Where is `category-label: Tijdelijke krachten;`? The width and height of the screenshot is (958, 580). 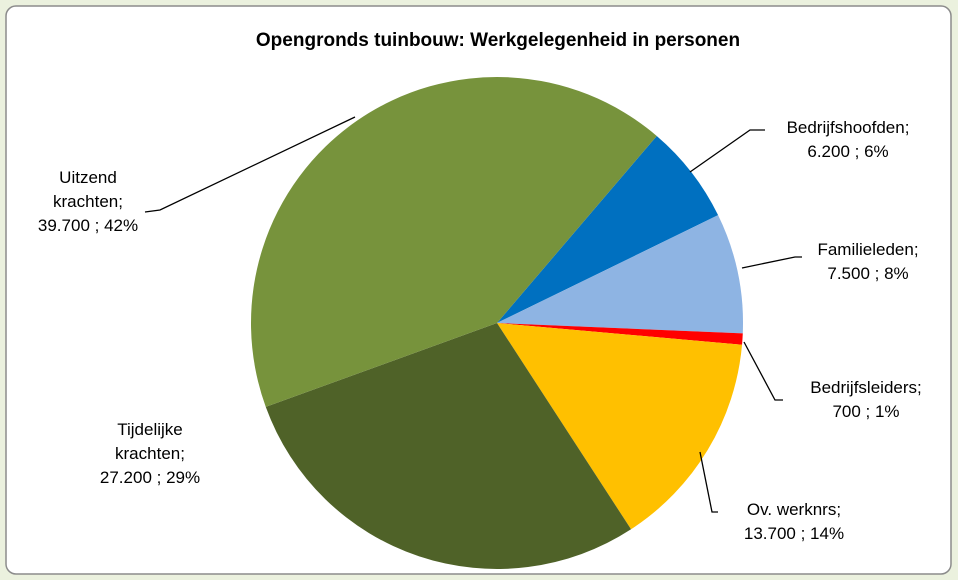 category-label: Tijdelijke krachten; is located at coordinates (150, 441).